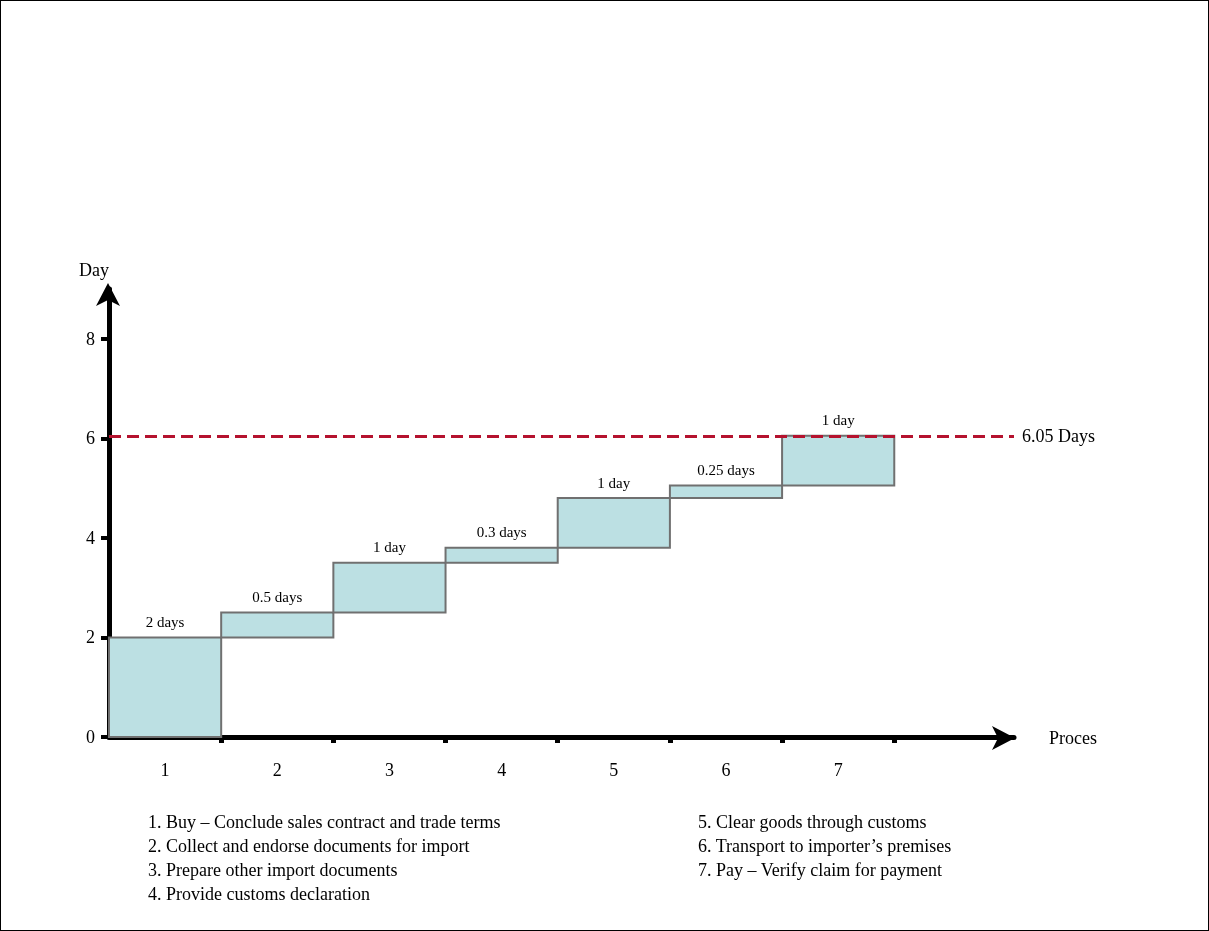  Describe the element at coordinates (324, 822) in the screenshot. I see `text: 1. Buy – Conclude sales contract and trade terms` at that location.